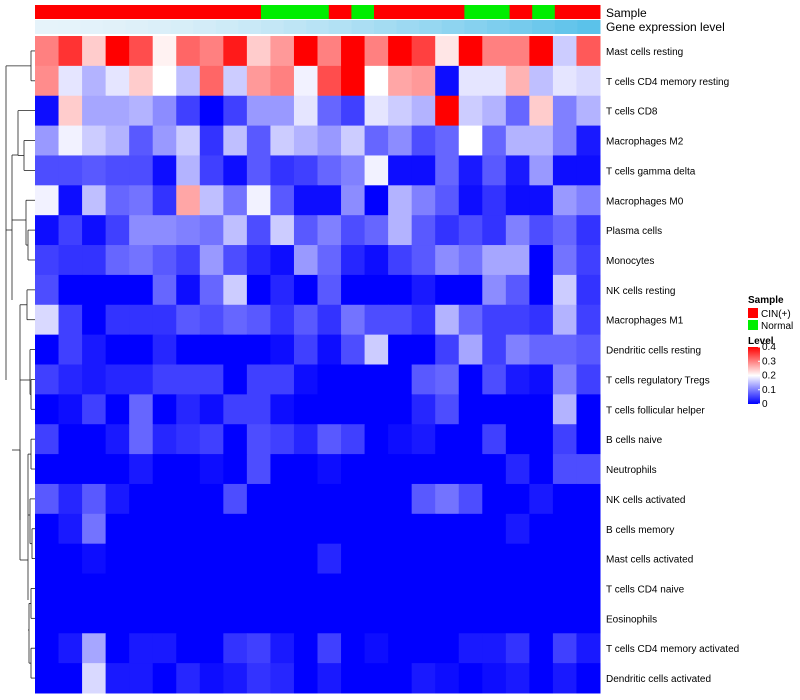 The height and width of the screenshot is (700, 800). I want to click on legend-swatch, so click(753, 313).